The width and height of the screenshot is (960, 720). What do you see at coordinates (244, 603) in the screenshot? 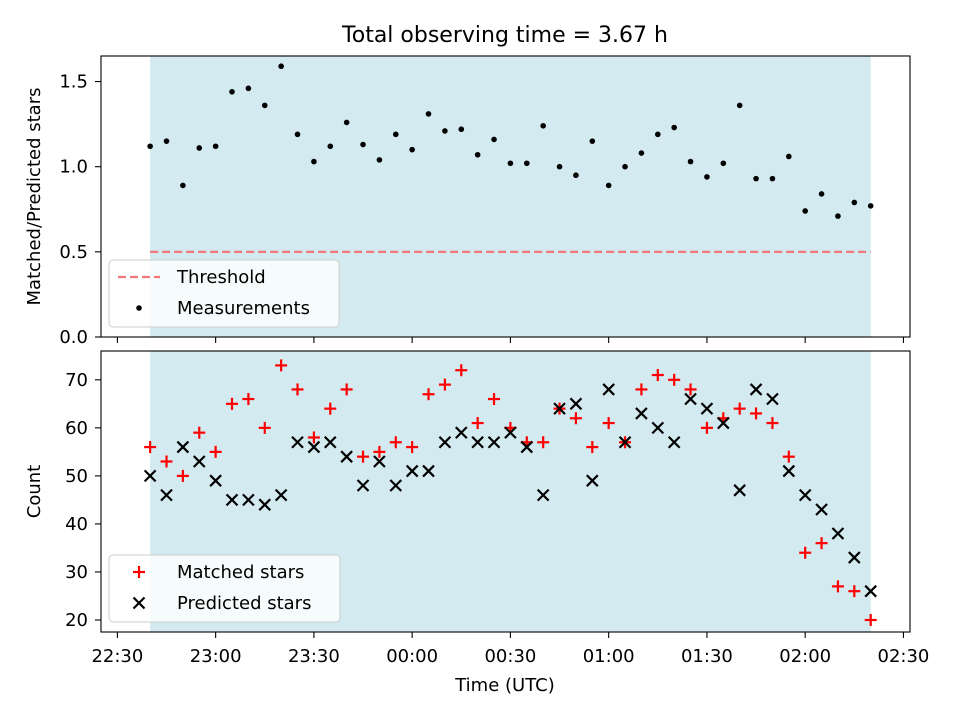
I see `predicted-legend-label: Predicted stars` at bounding box center [244, 603].